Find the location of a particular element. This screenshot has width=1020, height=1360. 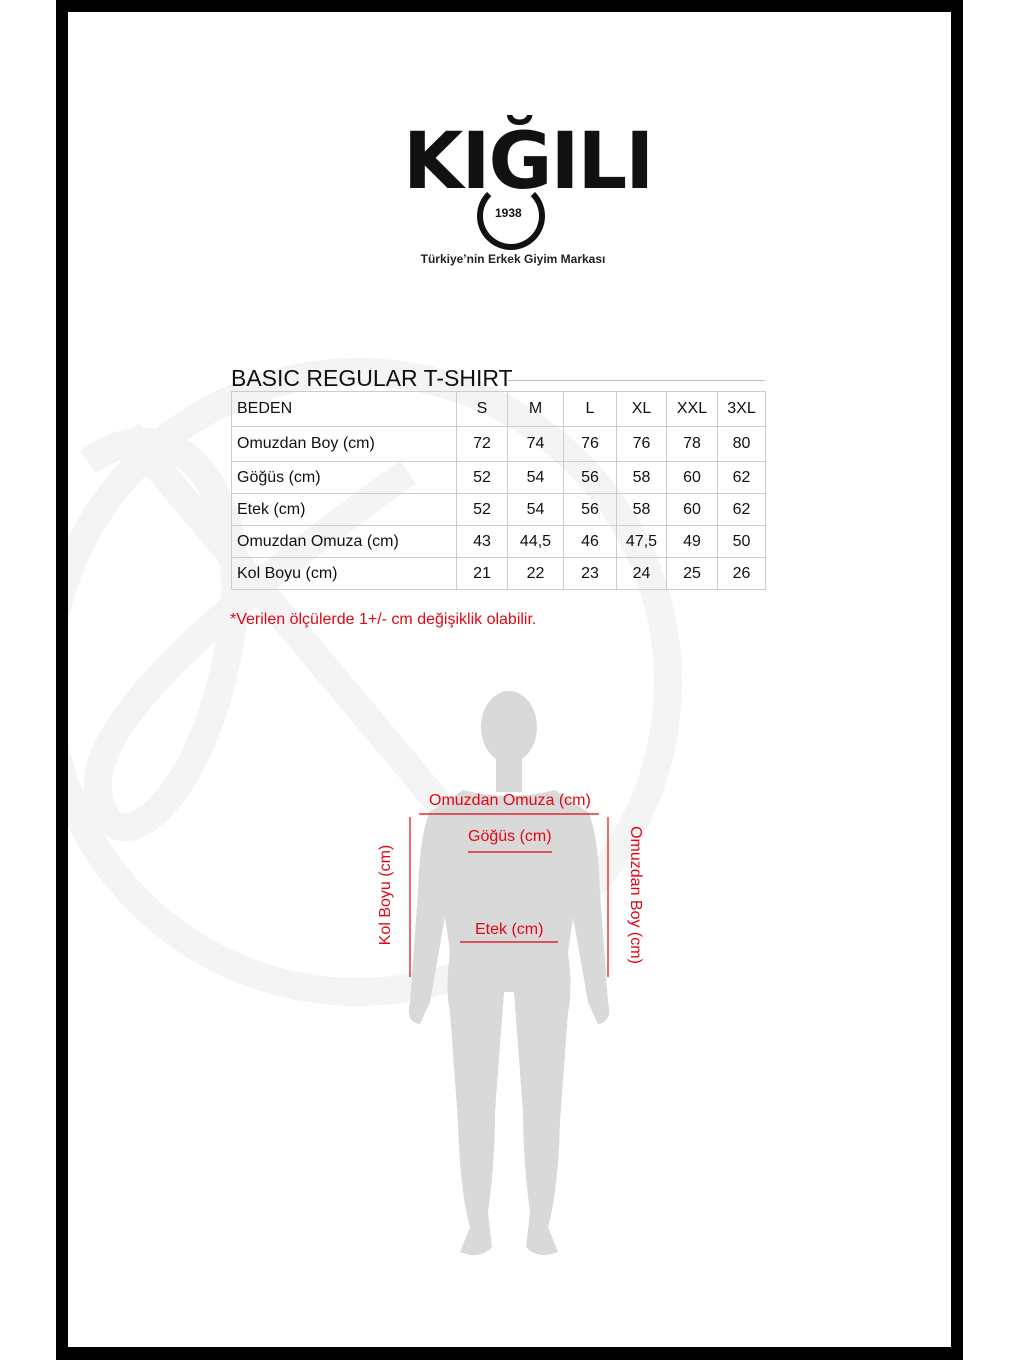

header-cell: XXL is located at coordinates (692, 409).